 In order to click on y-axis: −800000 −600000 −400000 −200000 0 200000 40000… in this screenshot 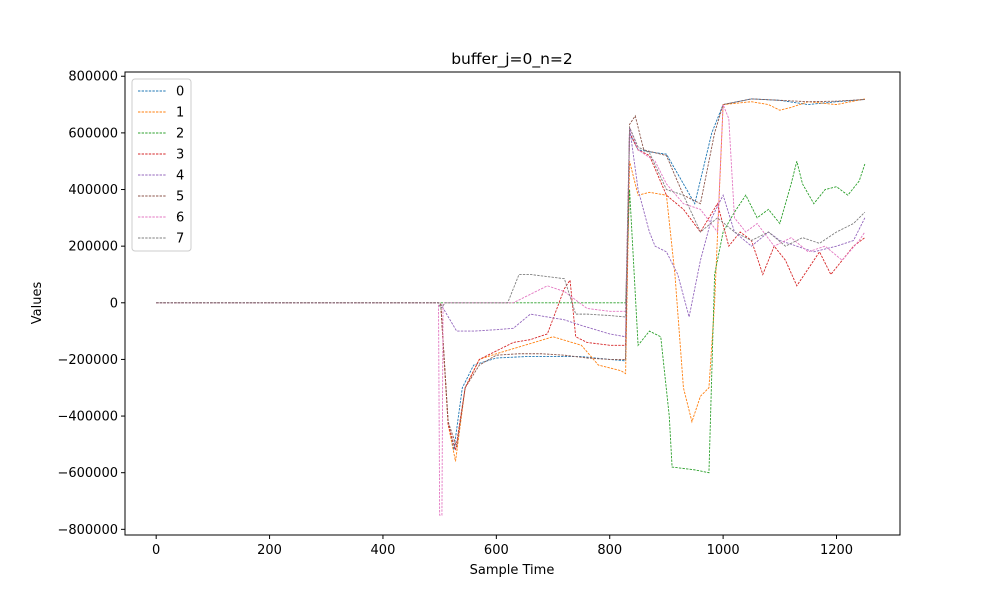, I will do `click(91, 304)`.